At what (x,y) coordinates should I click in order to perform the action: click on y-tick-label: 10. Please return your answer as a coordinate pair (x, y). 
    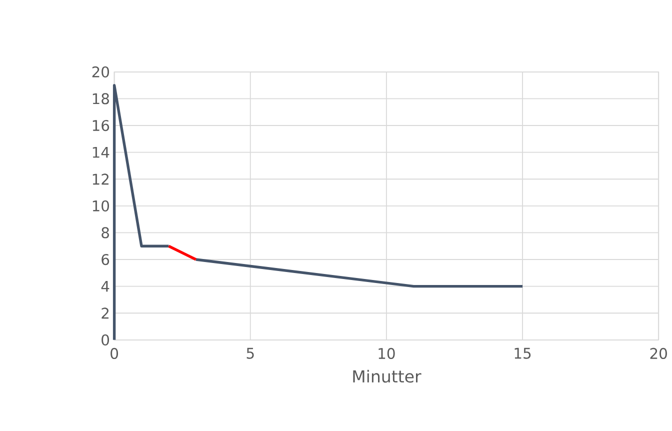
    Looking at the image, I should click on (100, 206).